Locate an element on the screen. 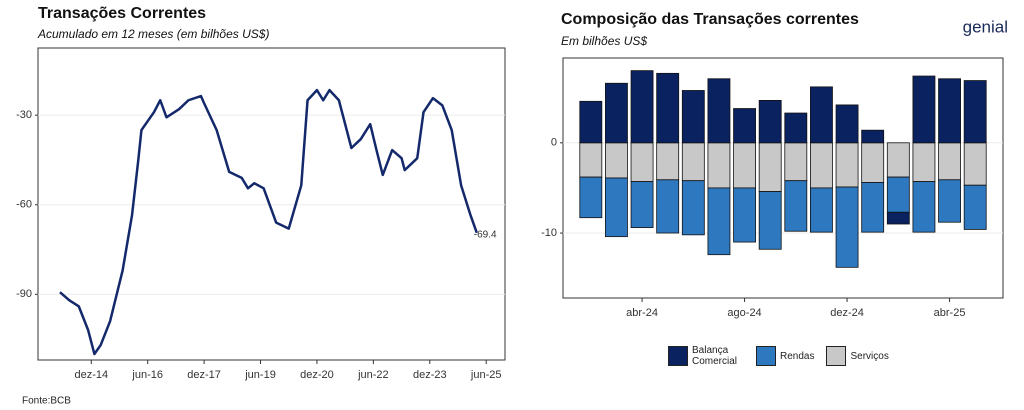  x-tick-label: ago-24 is located at coordinates (744, 313).